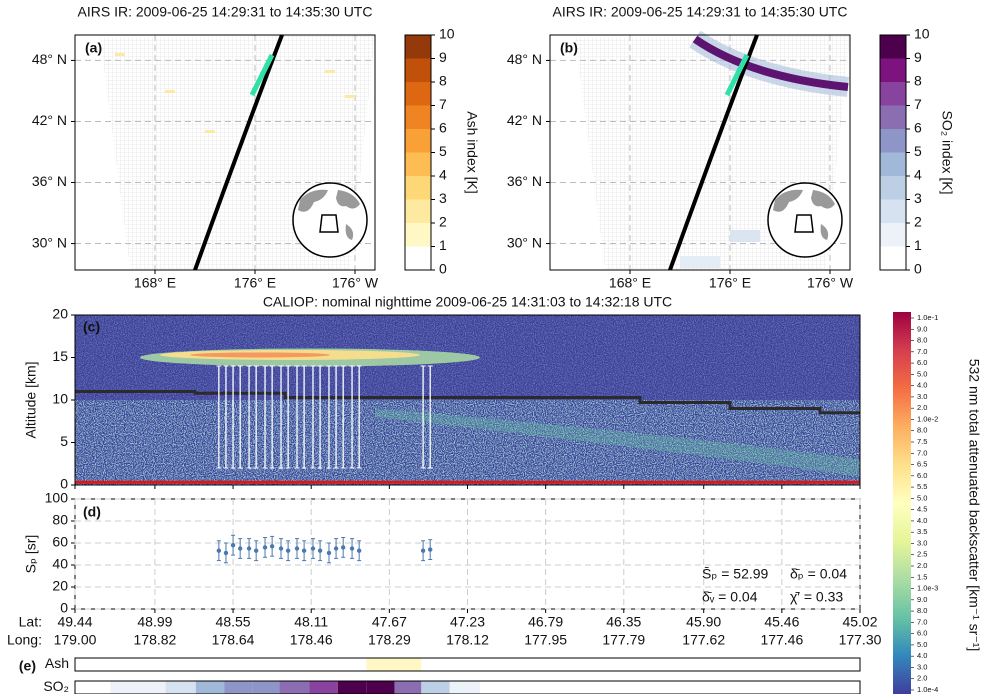  What do you see at coordinates (545, 622) in the screenshot?
I see `x-tick-label: 46.79` at bounding box center [545, 622].